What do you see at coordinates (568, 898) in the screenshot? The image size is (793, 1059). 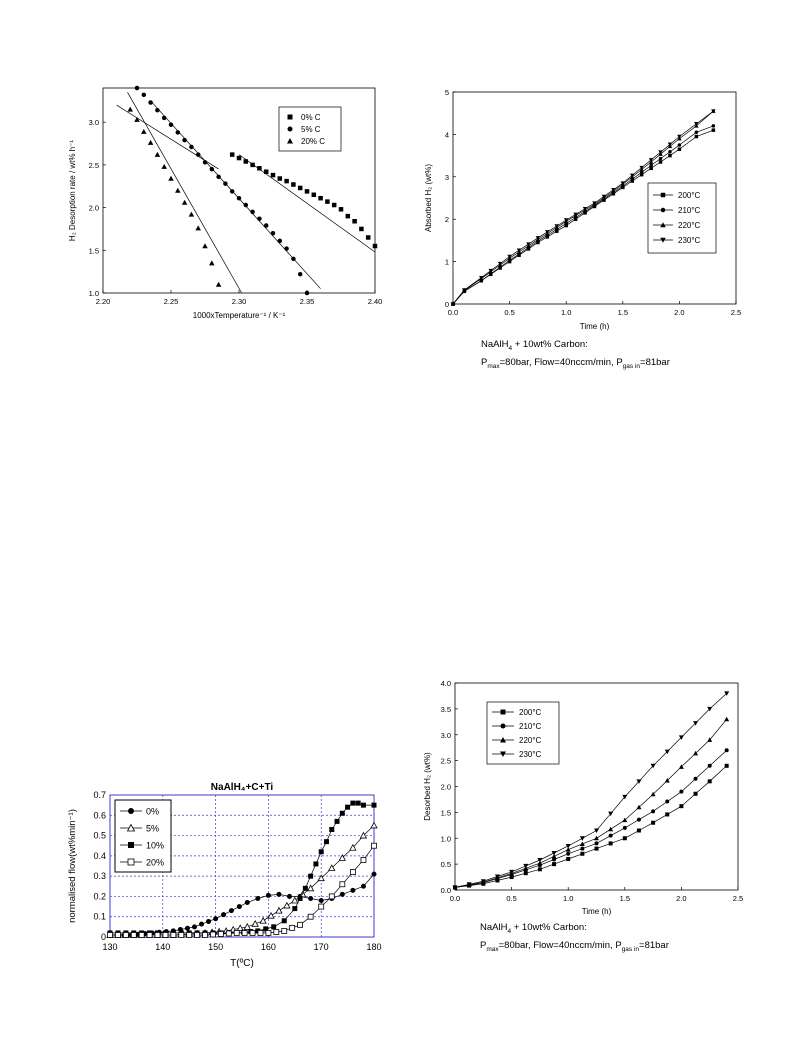 I see `c4-xtick-label: 1.0` at bounding box center [568, 898].